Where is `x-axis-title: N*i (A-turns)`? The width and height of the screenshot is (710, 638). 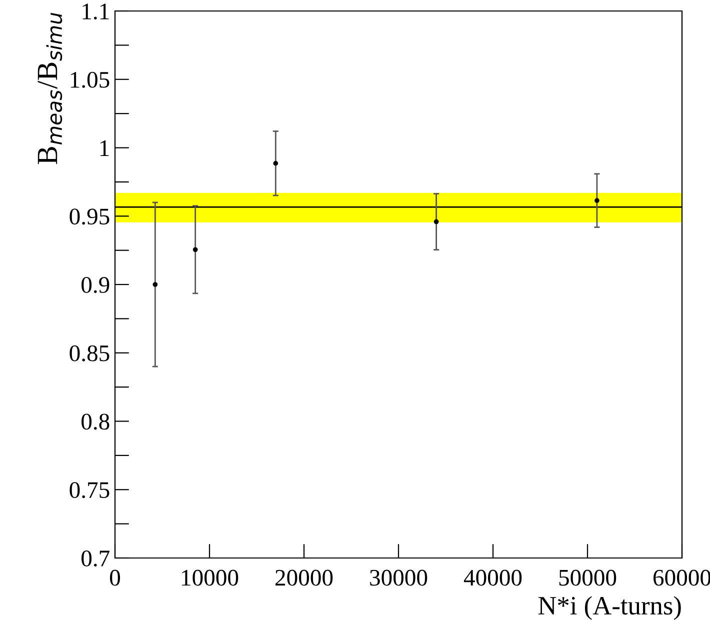
x-axis-title: N*i (A-turns) is located at coordinates (609, 608).